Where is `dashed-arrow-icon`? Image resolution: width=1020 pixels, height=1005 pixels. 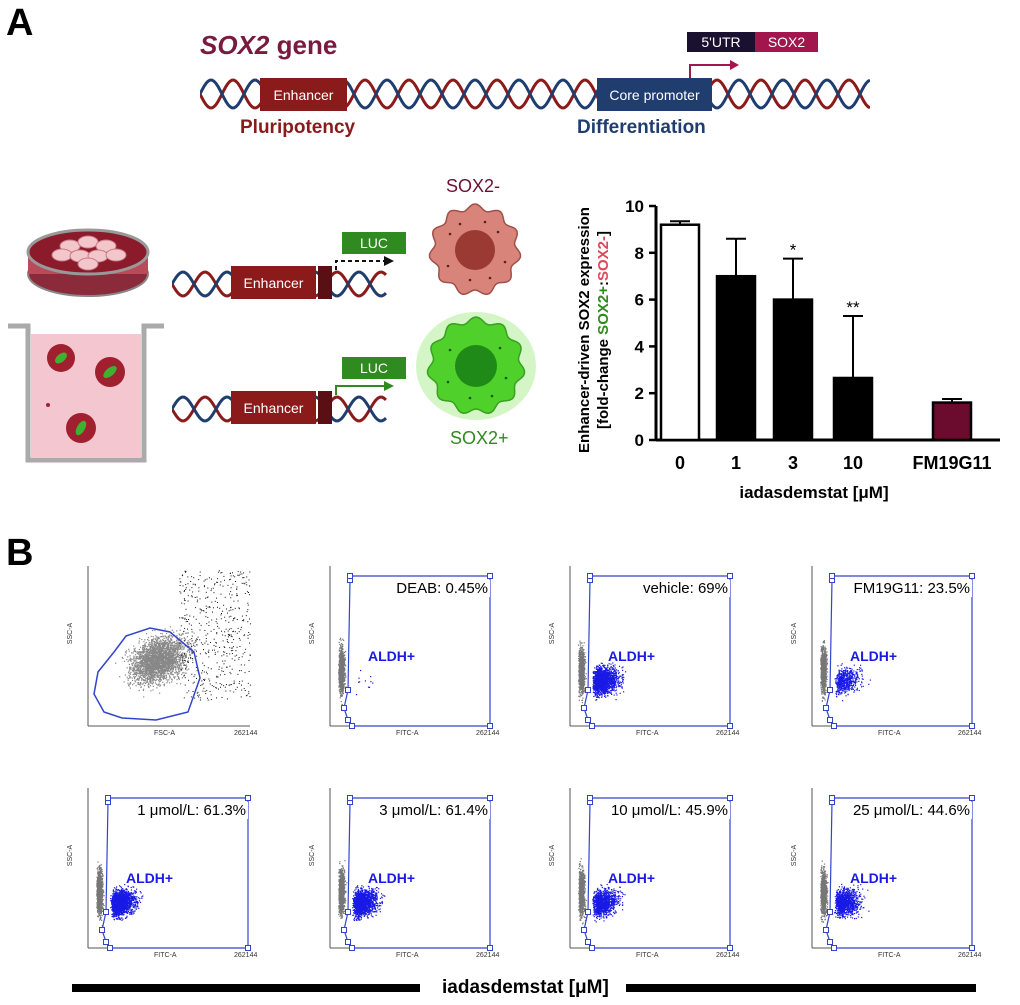 dashed-arrow-icon is located at coordinates (364, 263).